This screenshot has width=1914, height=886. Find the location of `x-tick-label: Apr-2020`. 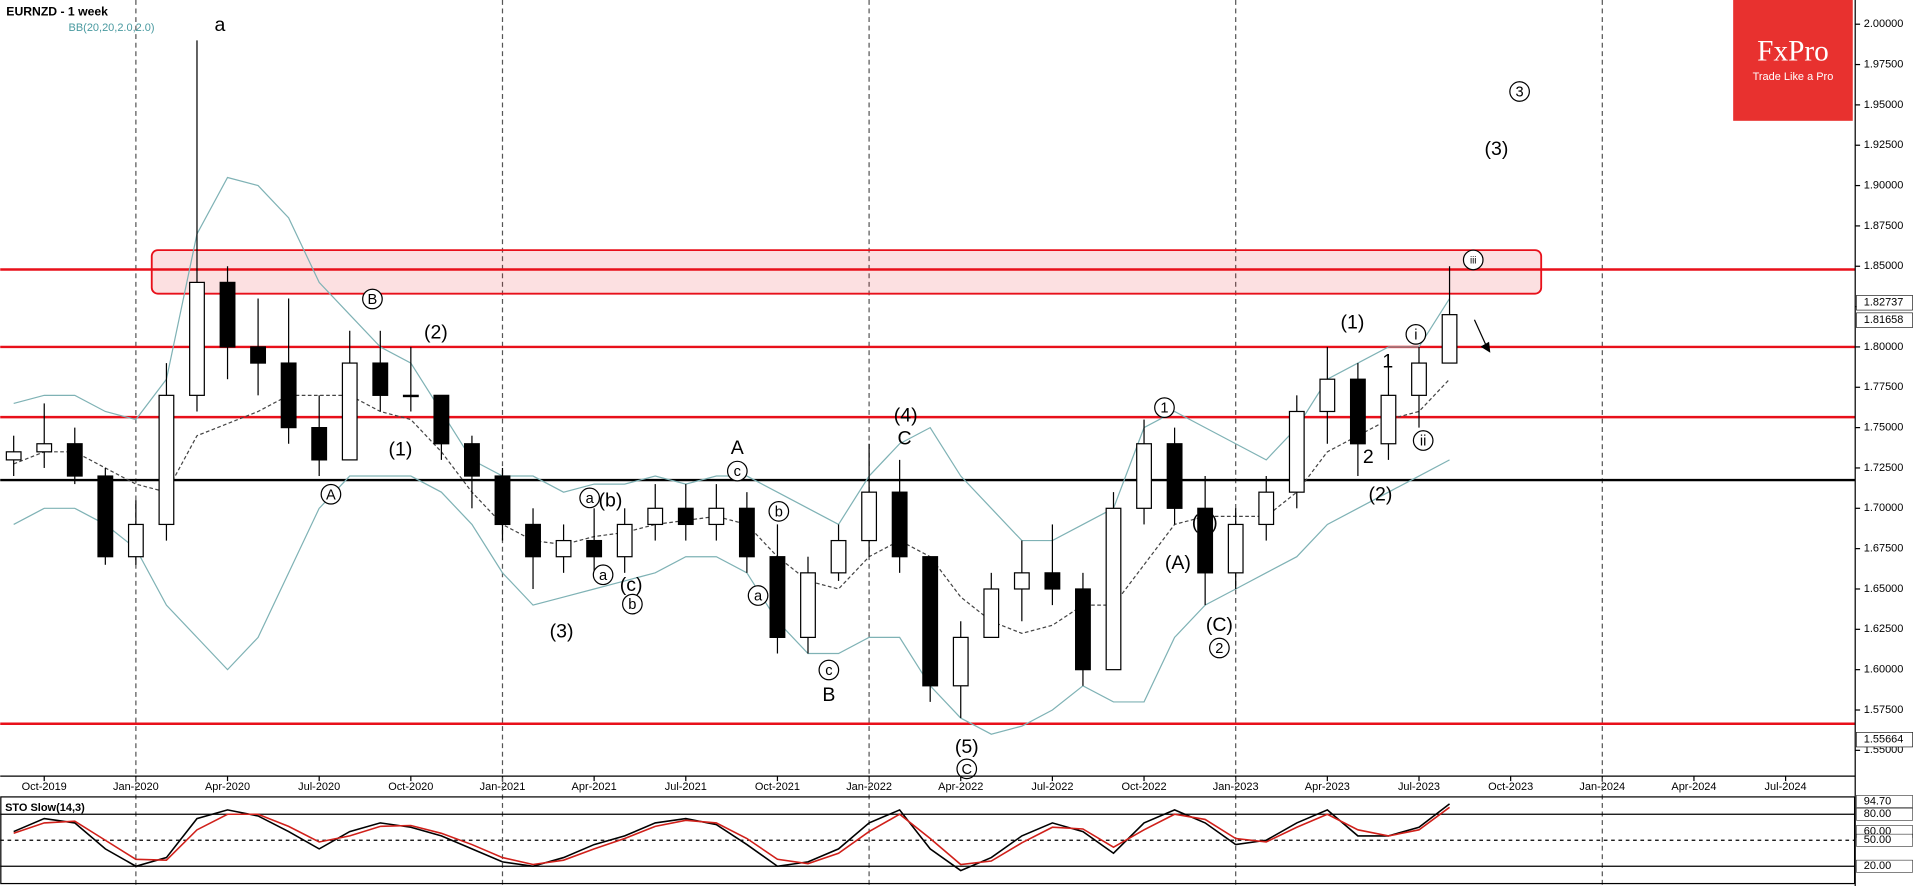

x-tick-label: Apr-2020 is located at coordinates (227, 787).